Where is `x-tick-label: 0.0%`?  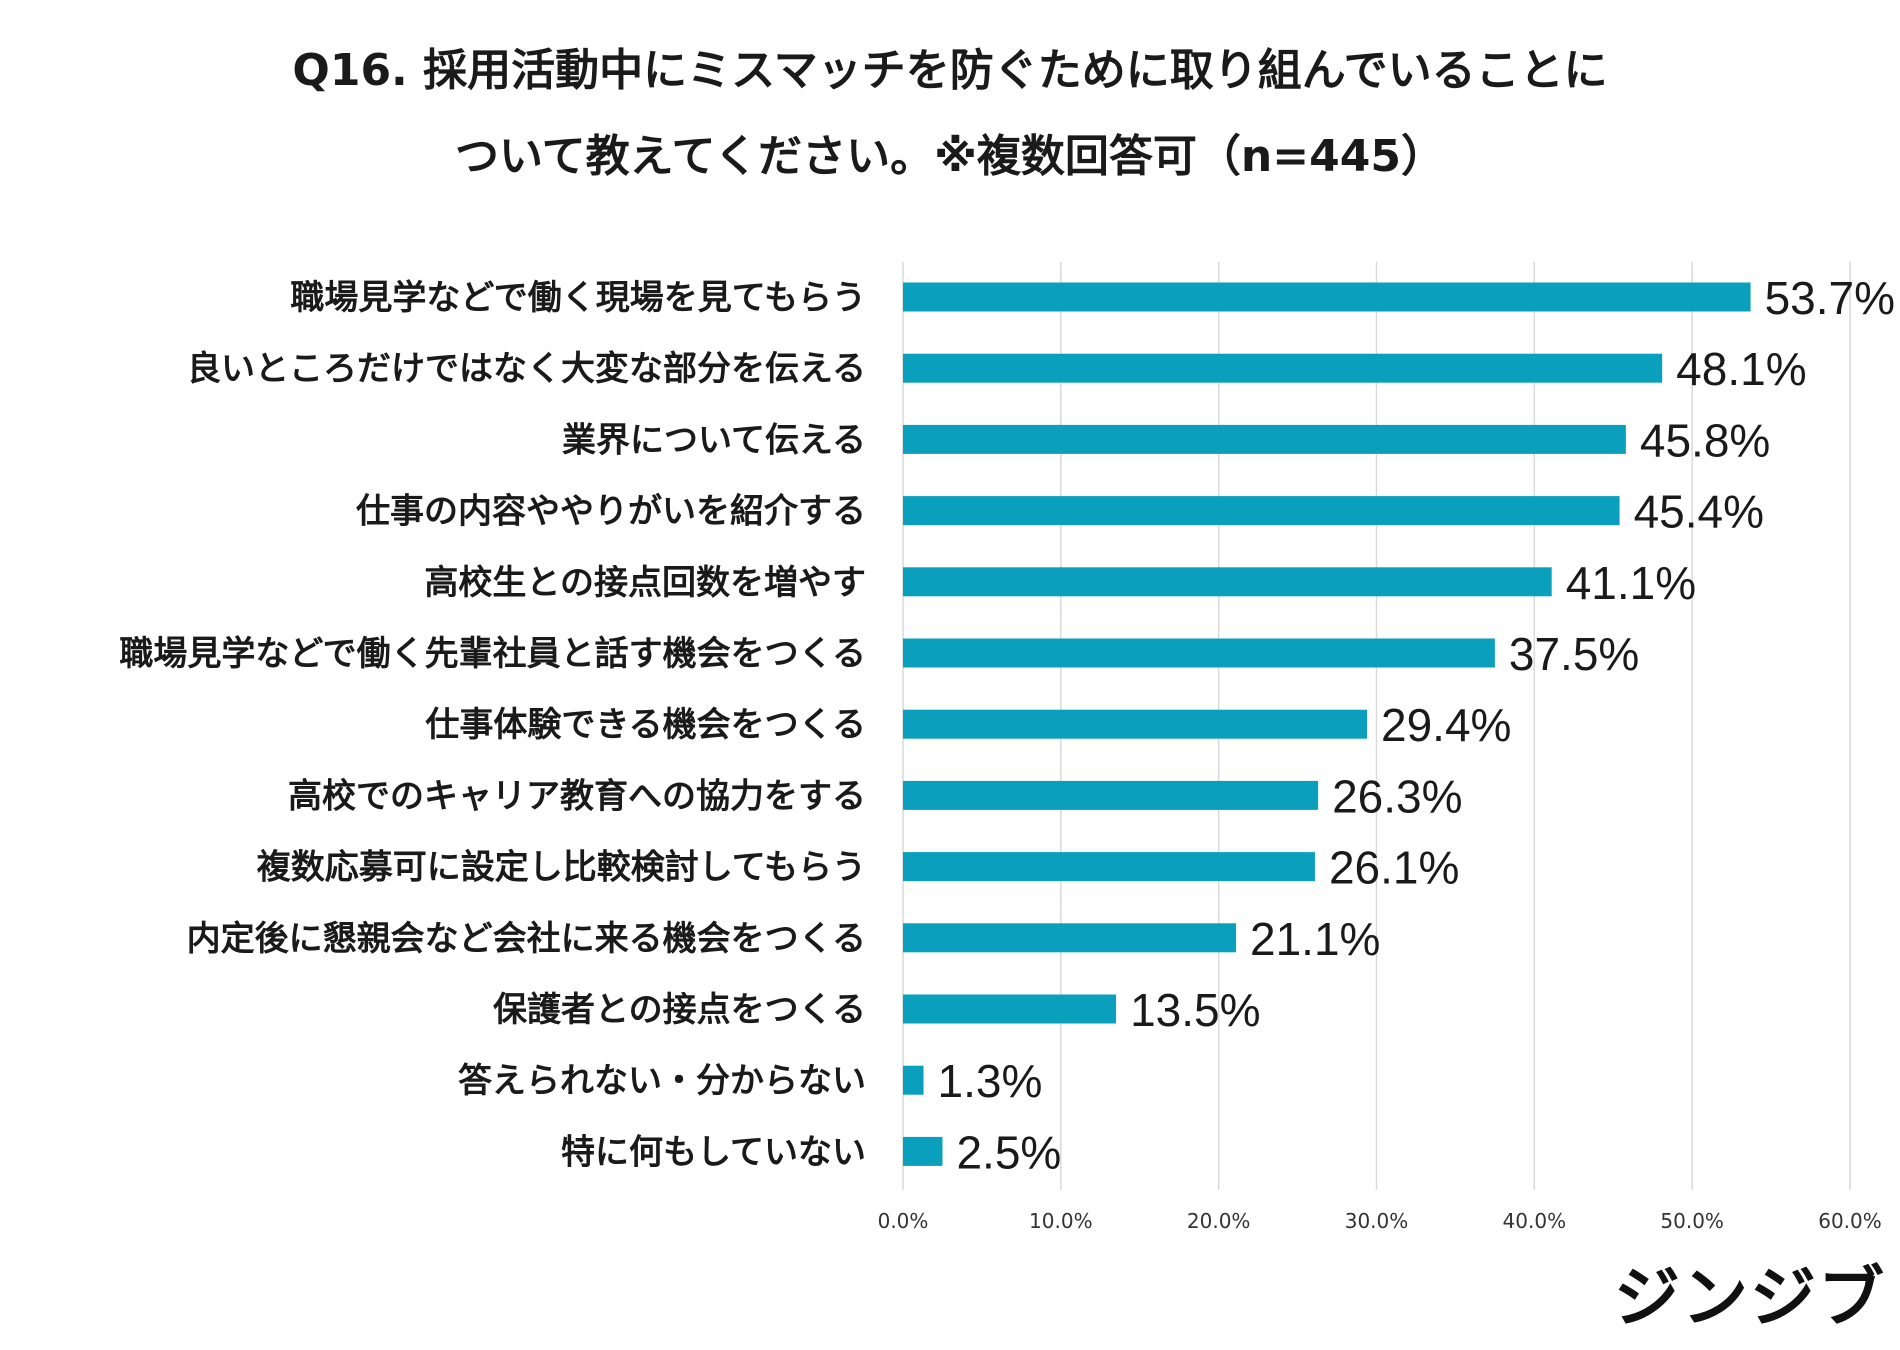 x-tick-label: 0.0% is located at coordinates (903, 1221).